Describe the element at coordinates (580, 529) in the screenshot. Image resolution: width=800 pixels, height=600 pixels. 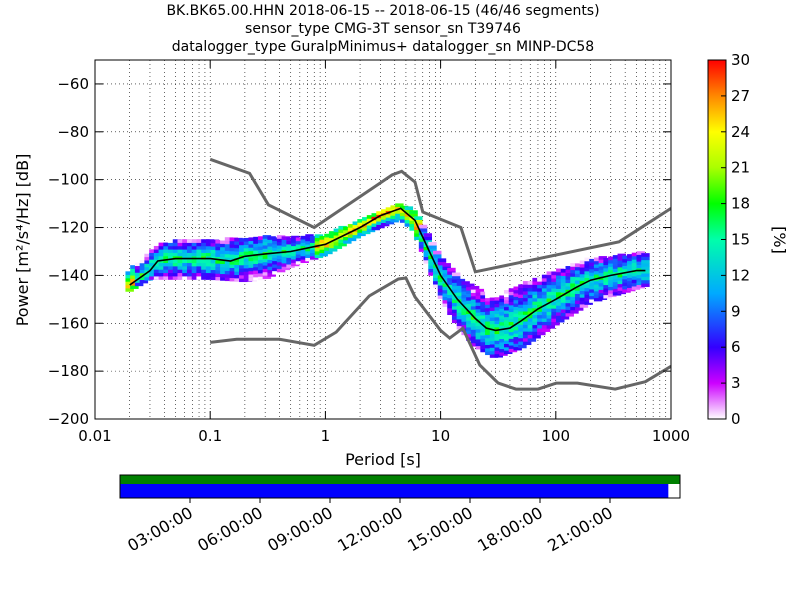
I see `timeline-tick-label: 21:00:00` at that location.